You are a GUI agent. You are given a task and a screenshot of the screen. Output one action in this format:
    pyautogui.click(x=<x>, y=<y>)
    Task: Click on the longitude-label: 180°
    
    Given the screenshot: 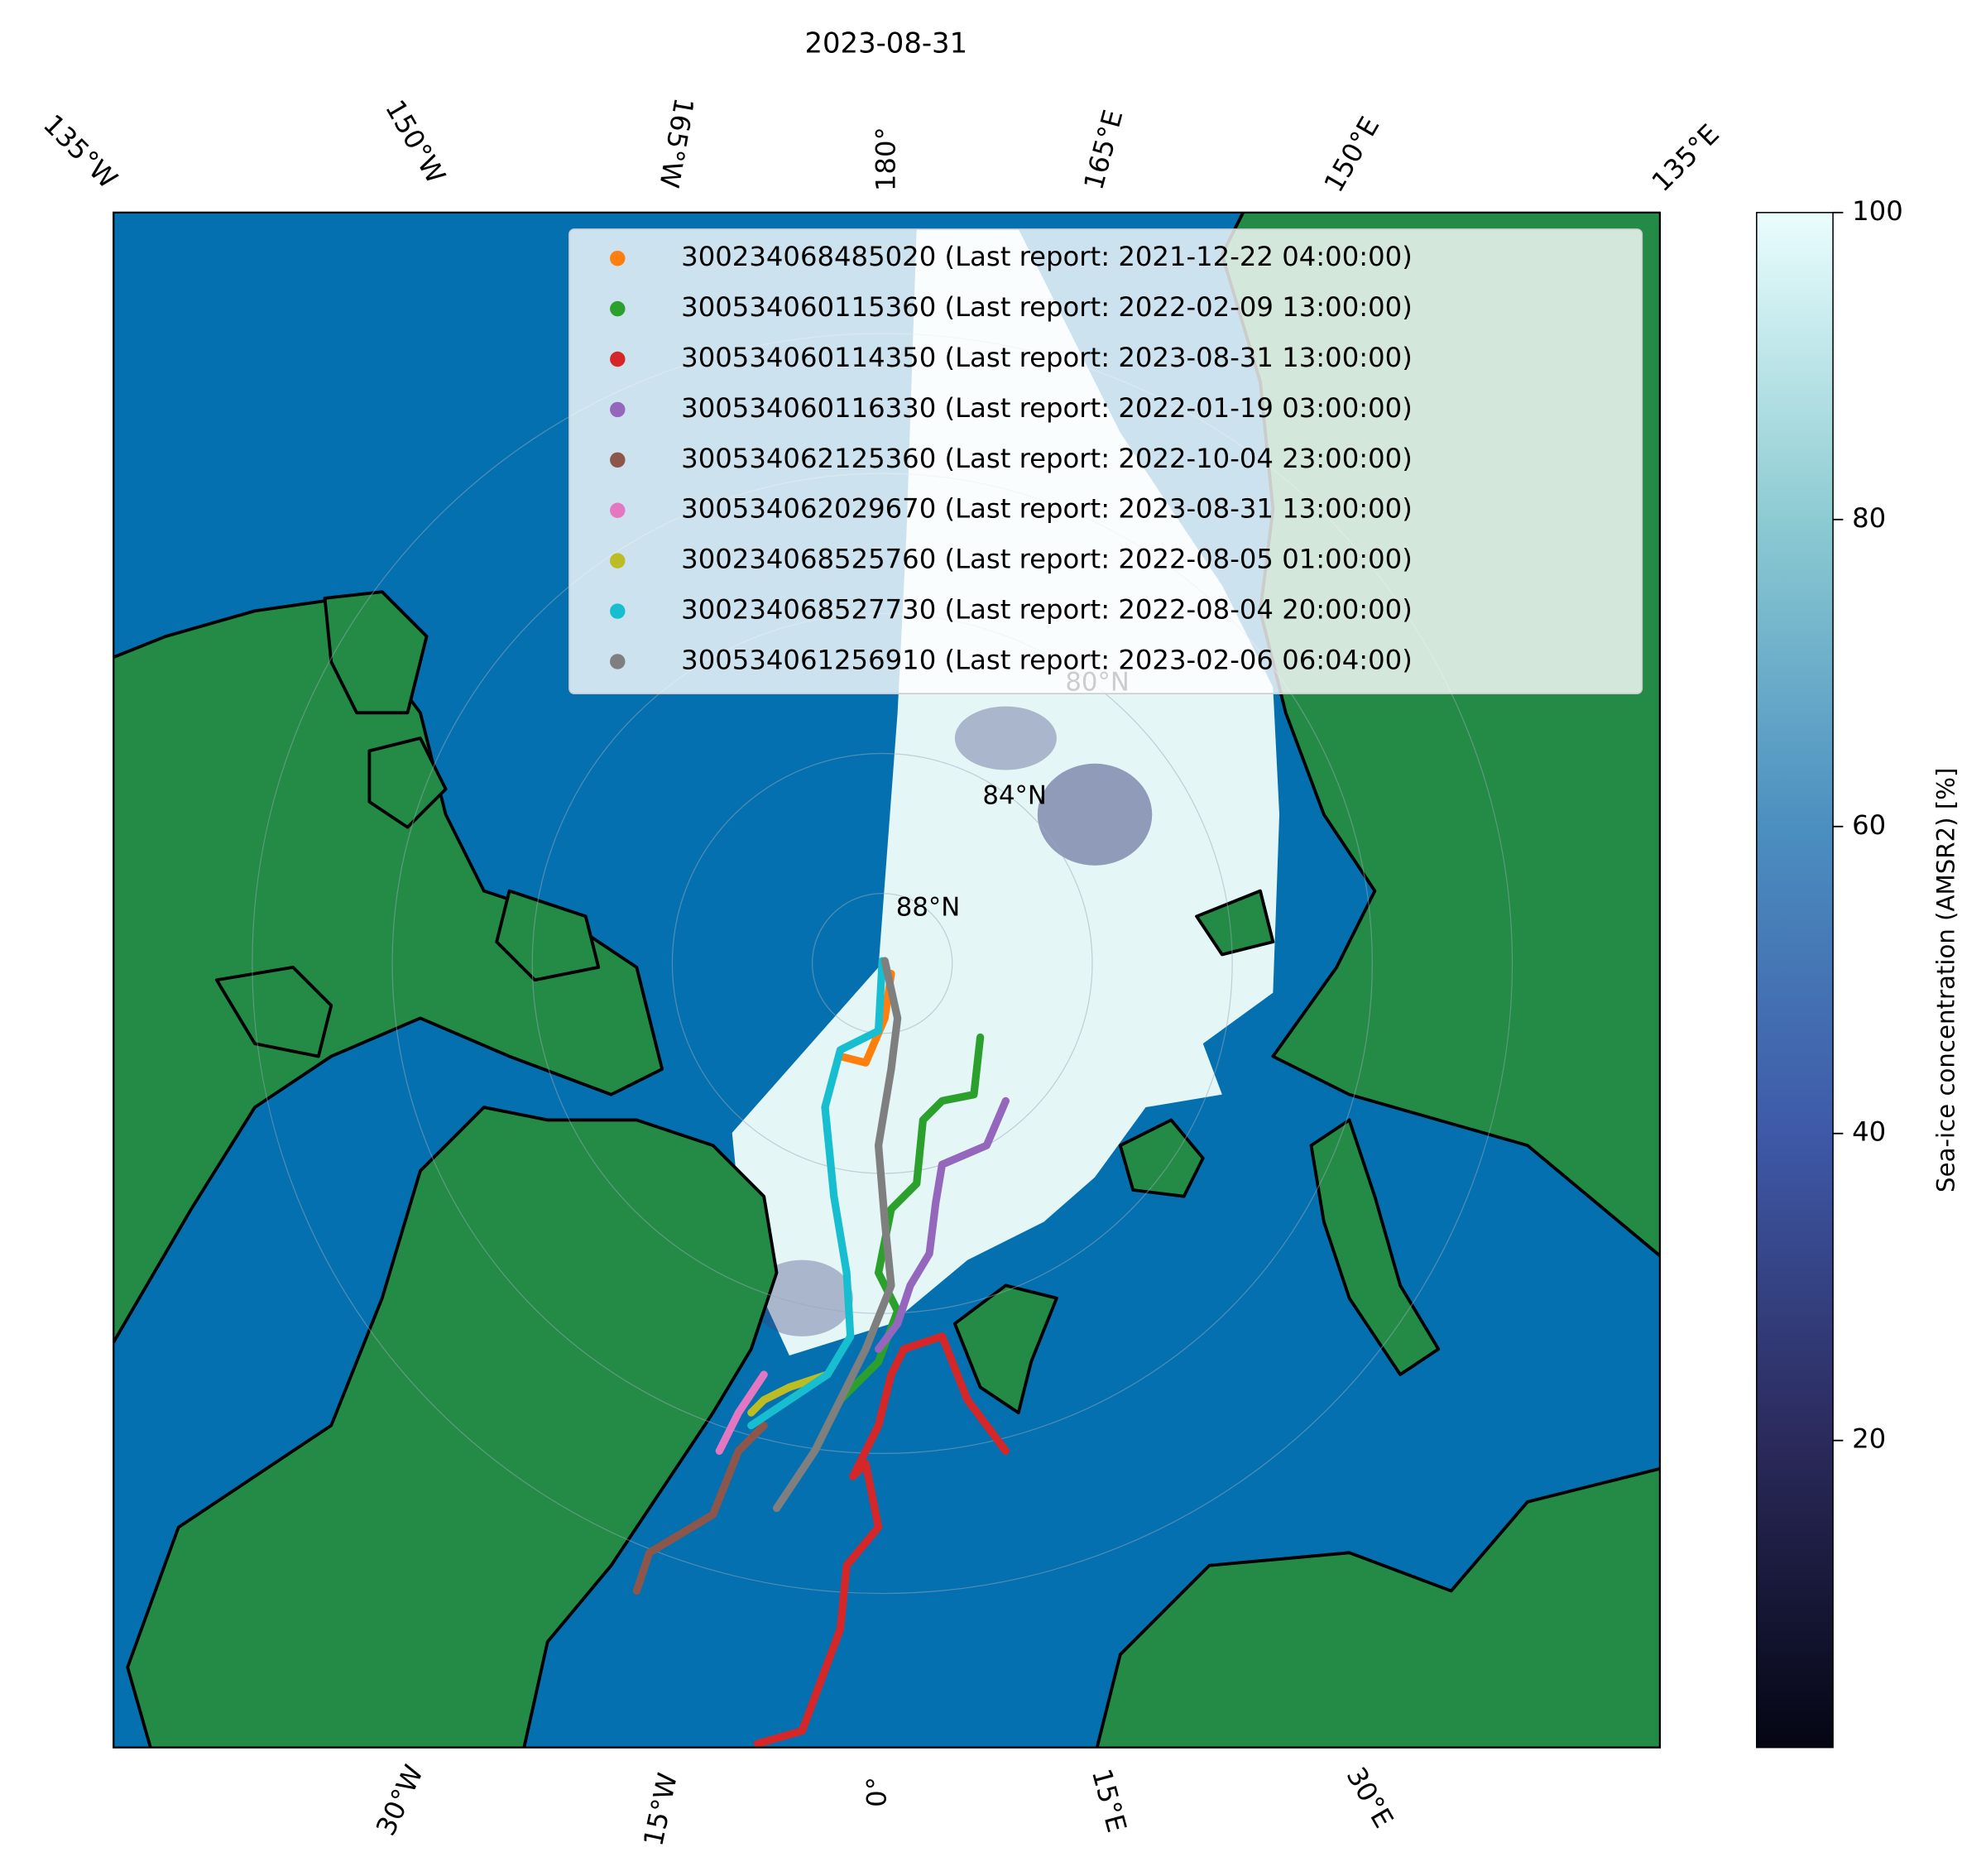 What is the action you would take?
    pyautogui.click(x=885, y=159)
    